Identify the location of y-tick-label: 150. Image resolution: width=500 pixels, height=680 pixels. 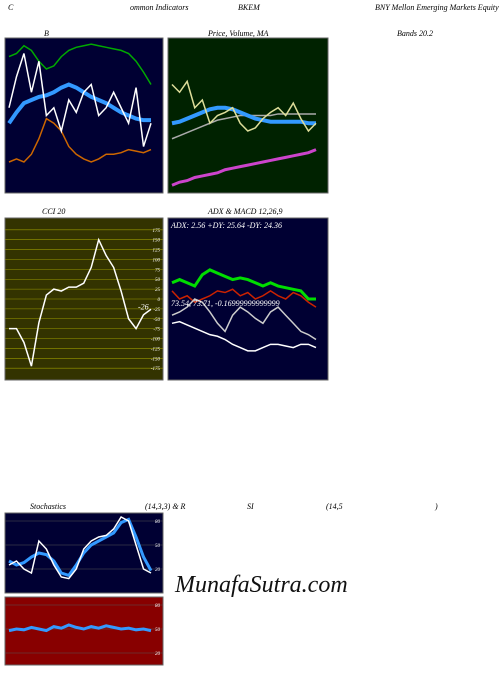
(157, 241).